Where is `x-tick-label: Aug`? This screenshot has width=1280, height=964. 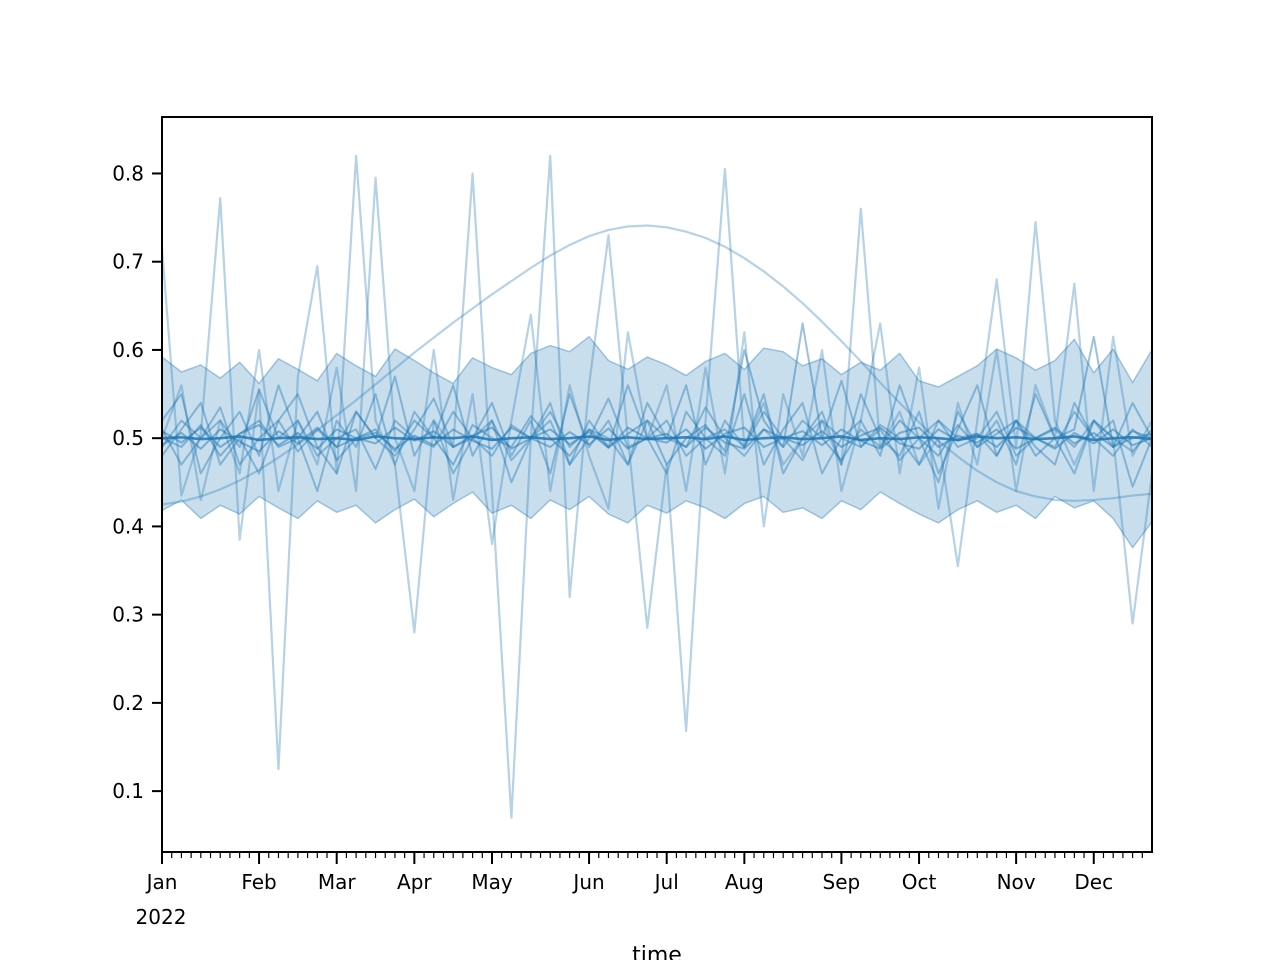
x-tick-label: Aug is located at coordinates (744, 882).